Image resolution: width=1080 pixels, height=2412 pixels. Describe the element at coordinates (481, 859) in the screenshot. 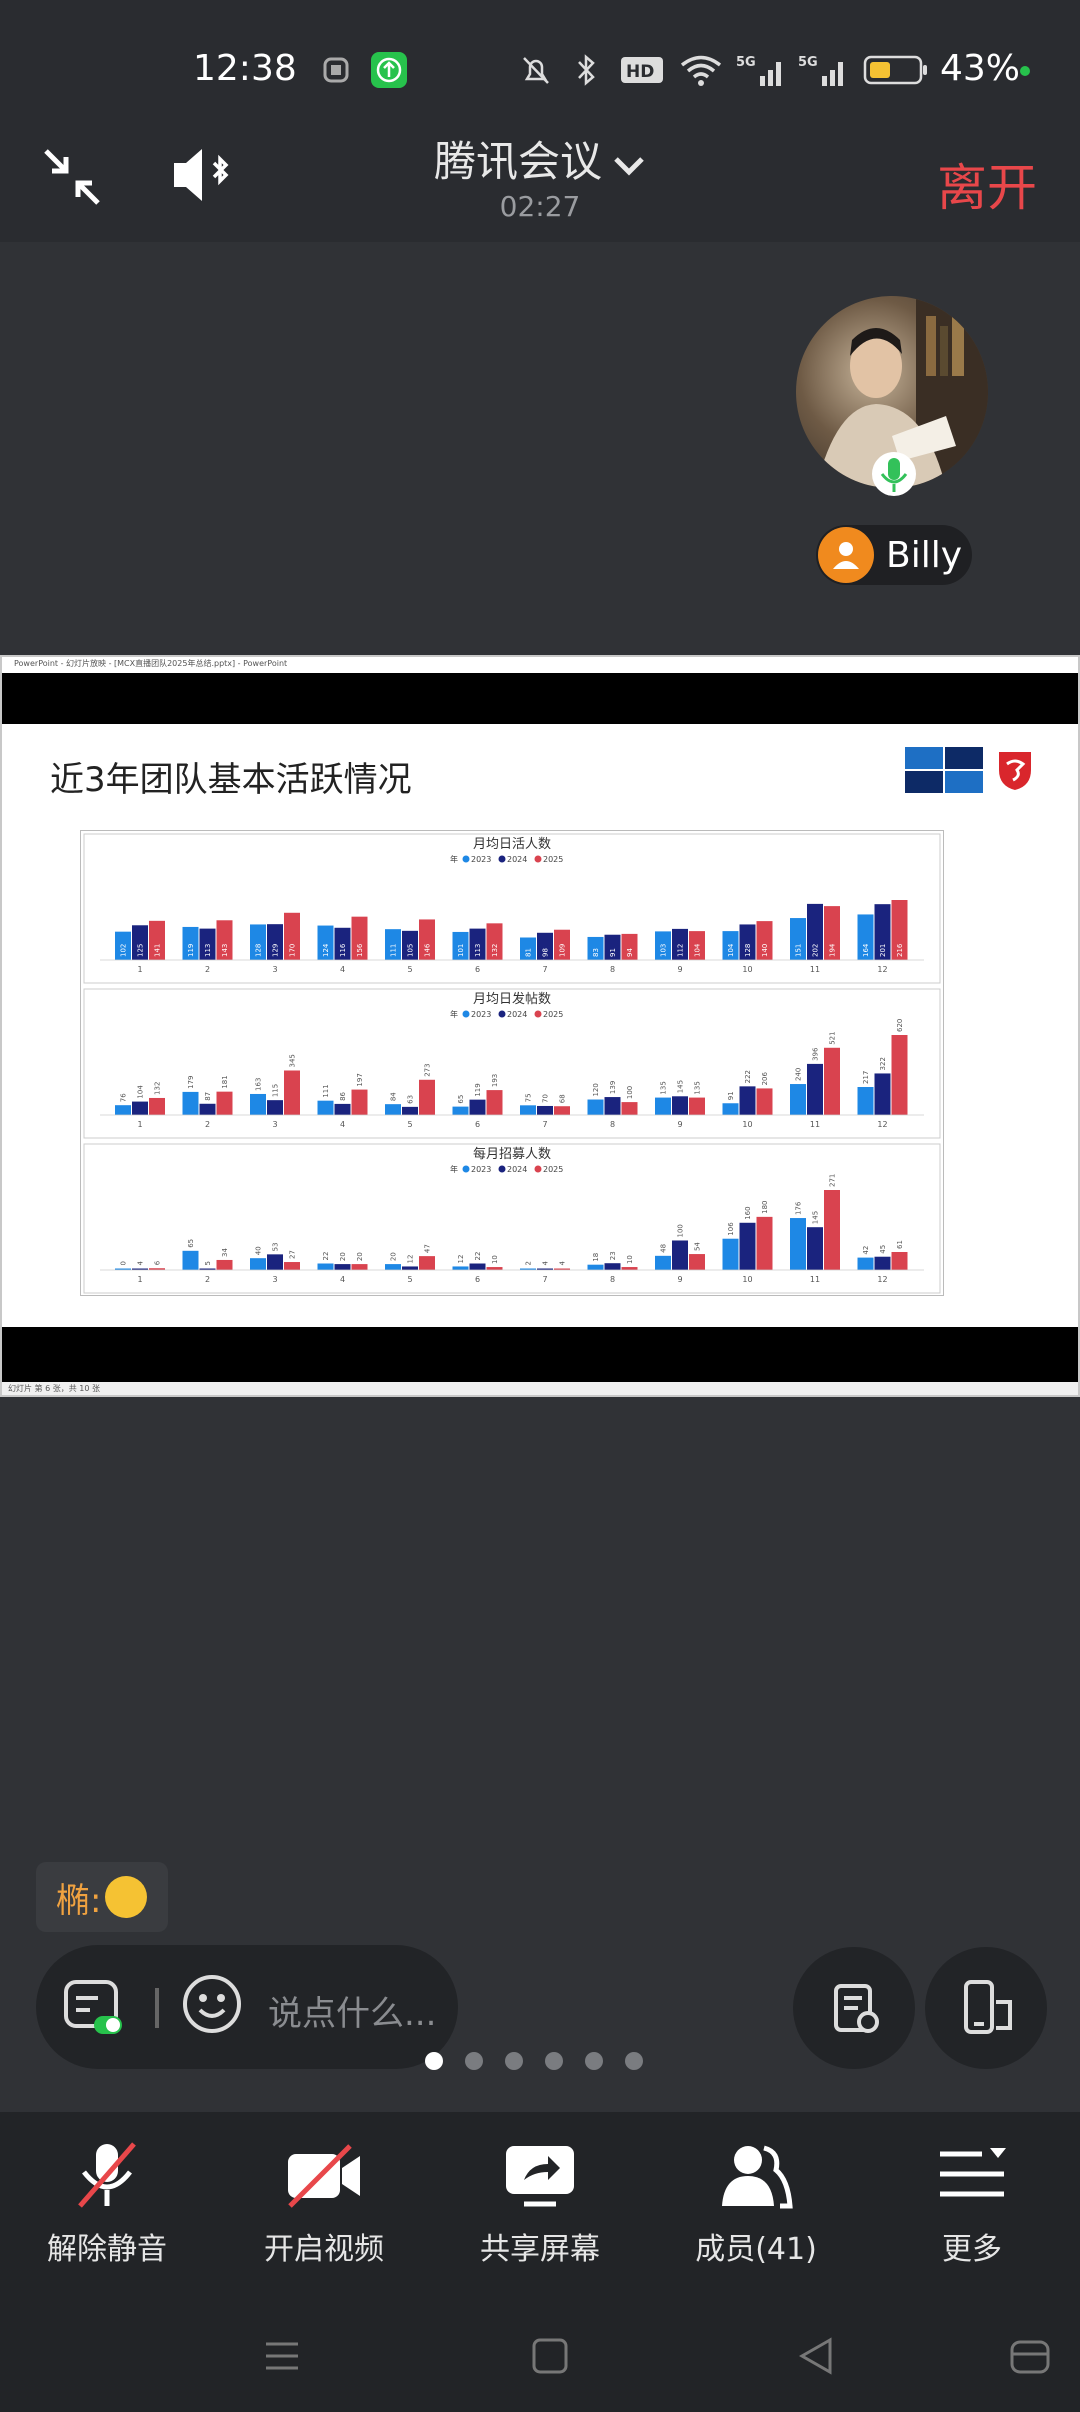

I see `legend-label: 2023` at that location.